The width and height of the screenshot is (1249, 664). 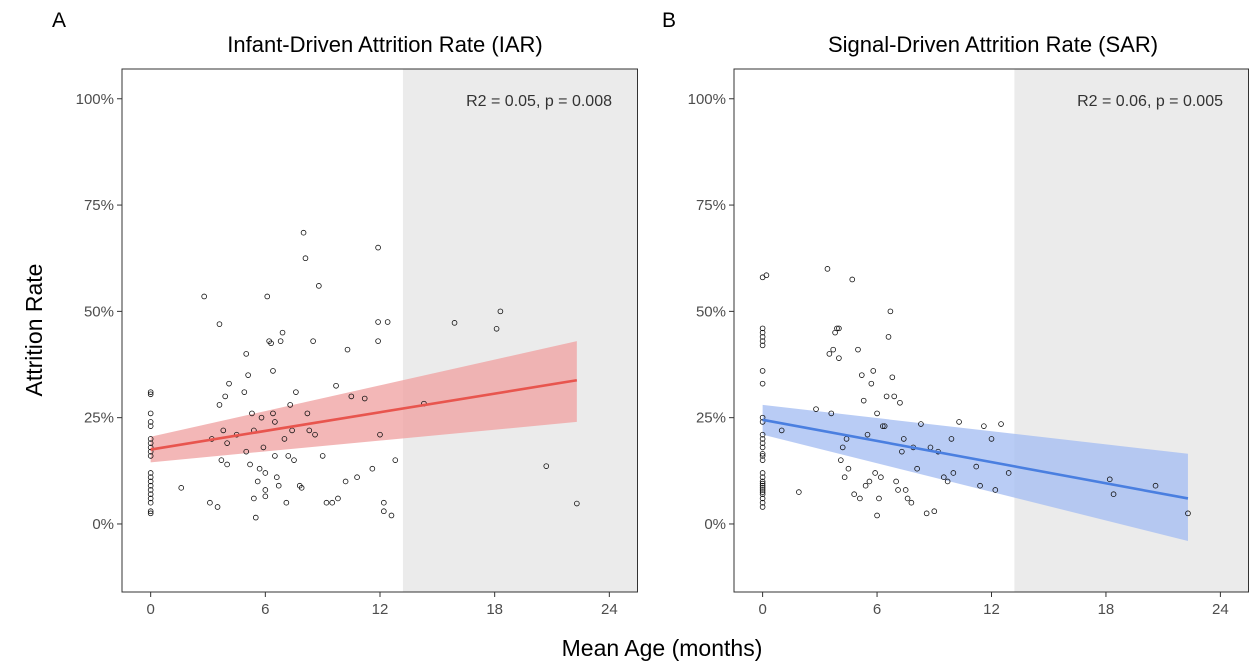 I want to click on x-tick-label: 0, so click(x=150, y=609).